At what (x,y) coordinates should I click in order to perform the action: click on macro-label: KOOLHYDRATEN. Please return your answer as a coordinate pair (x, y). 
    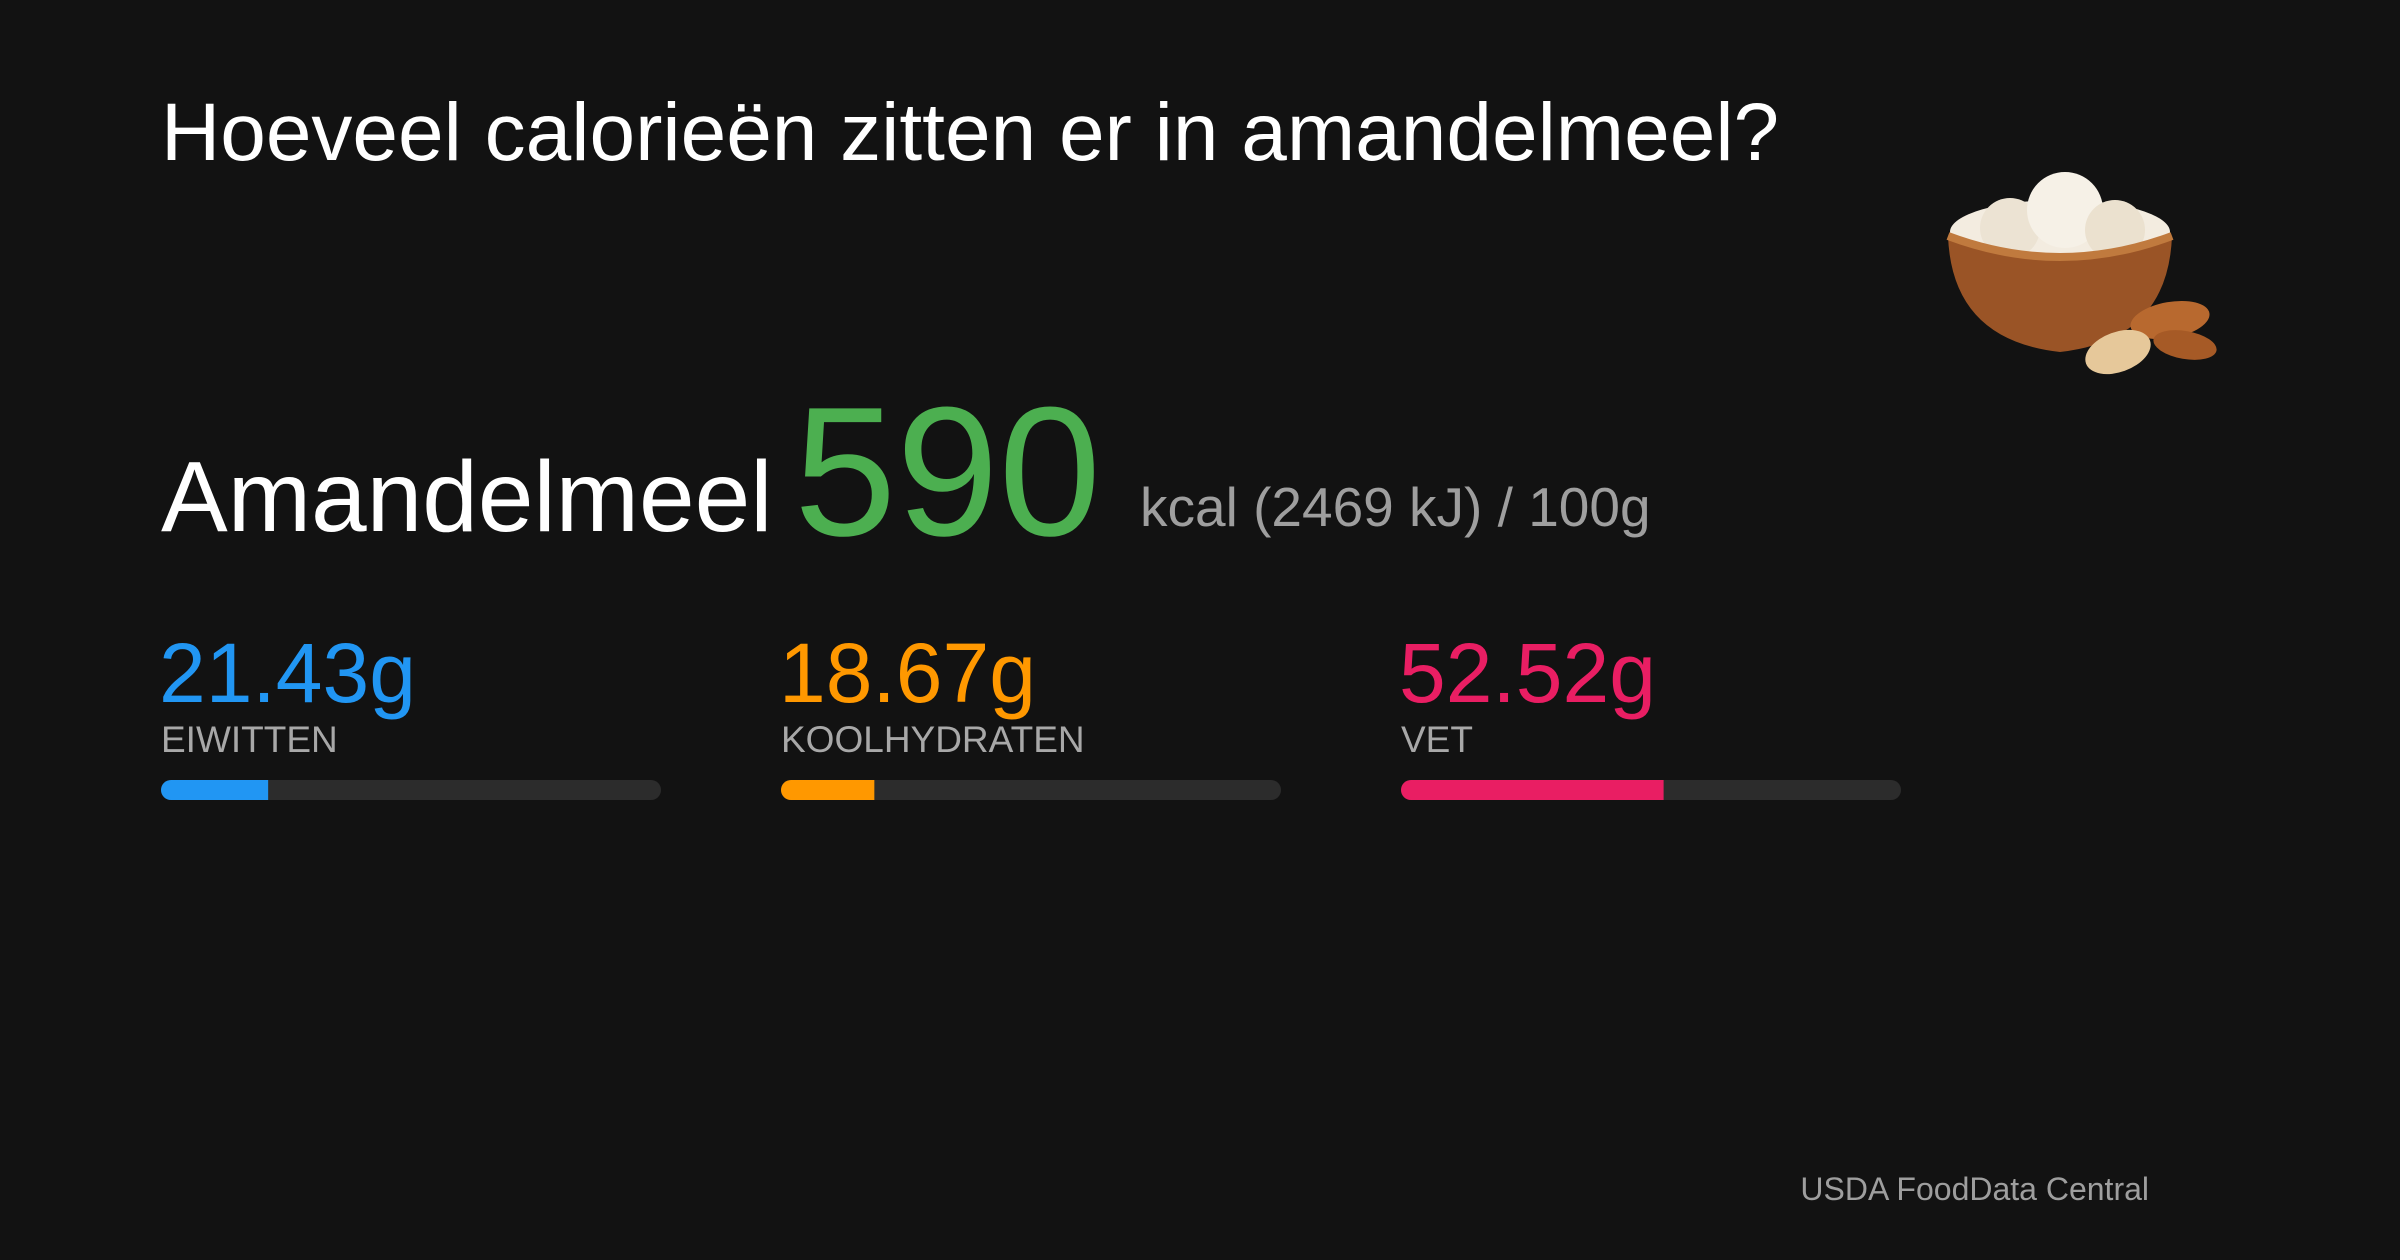
    Looking at the image, I should click on (933, 739).